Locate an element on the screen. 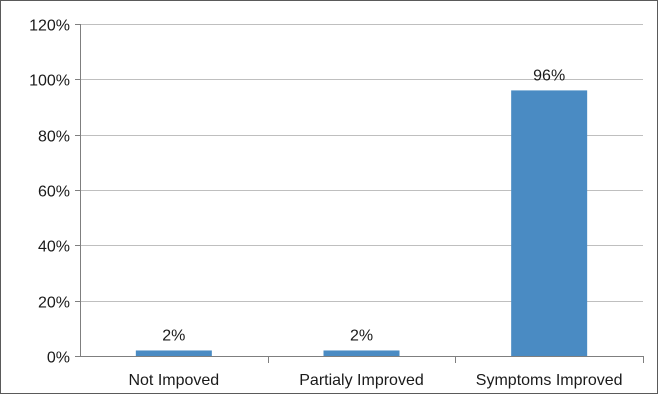  y-tick-label: 100% is located at coordinates (49, 81).